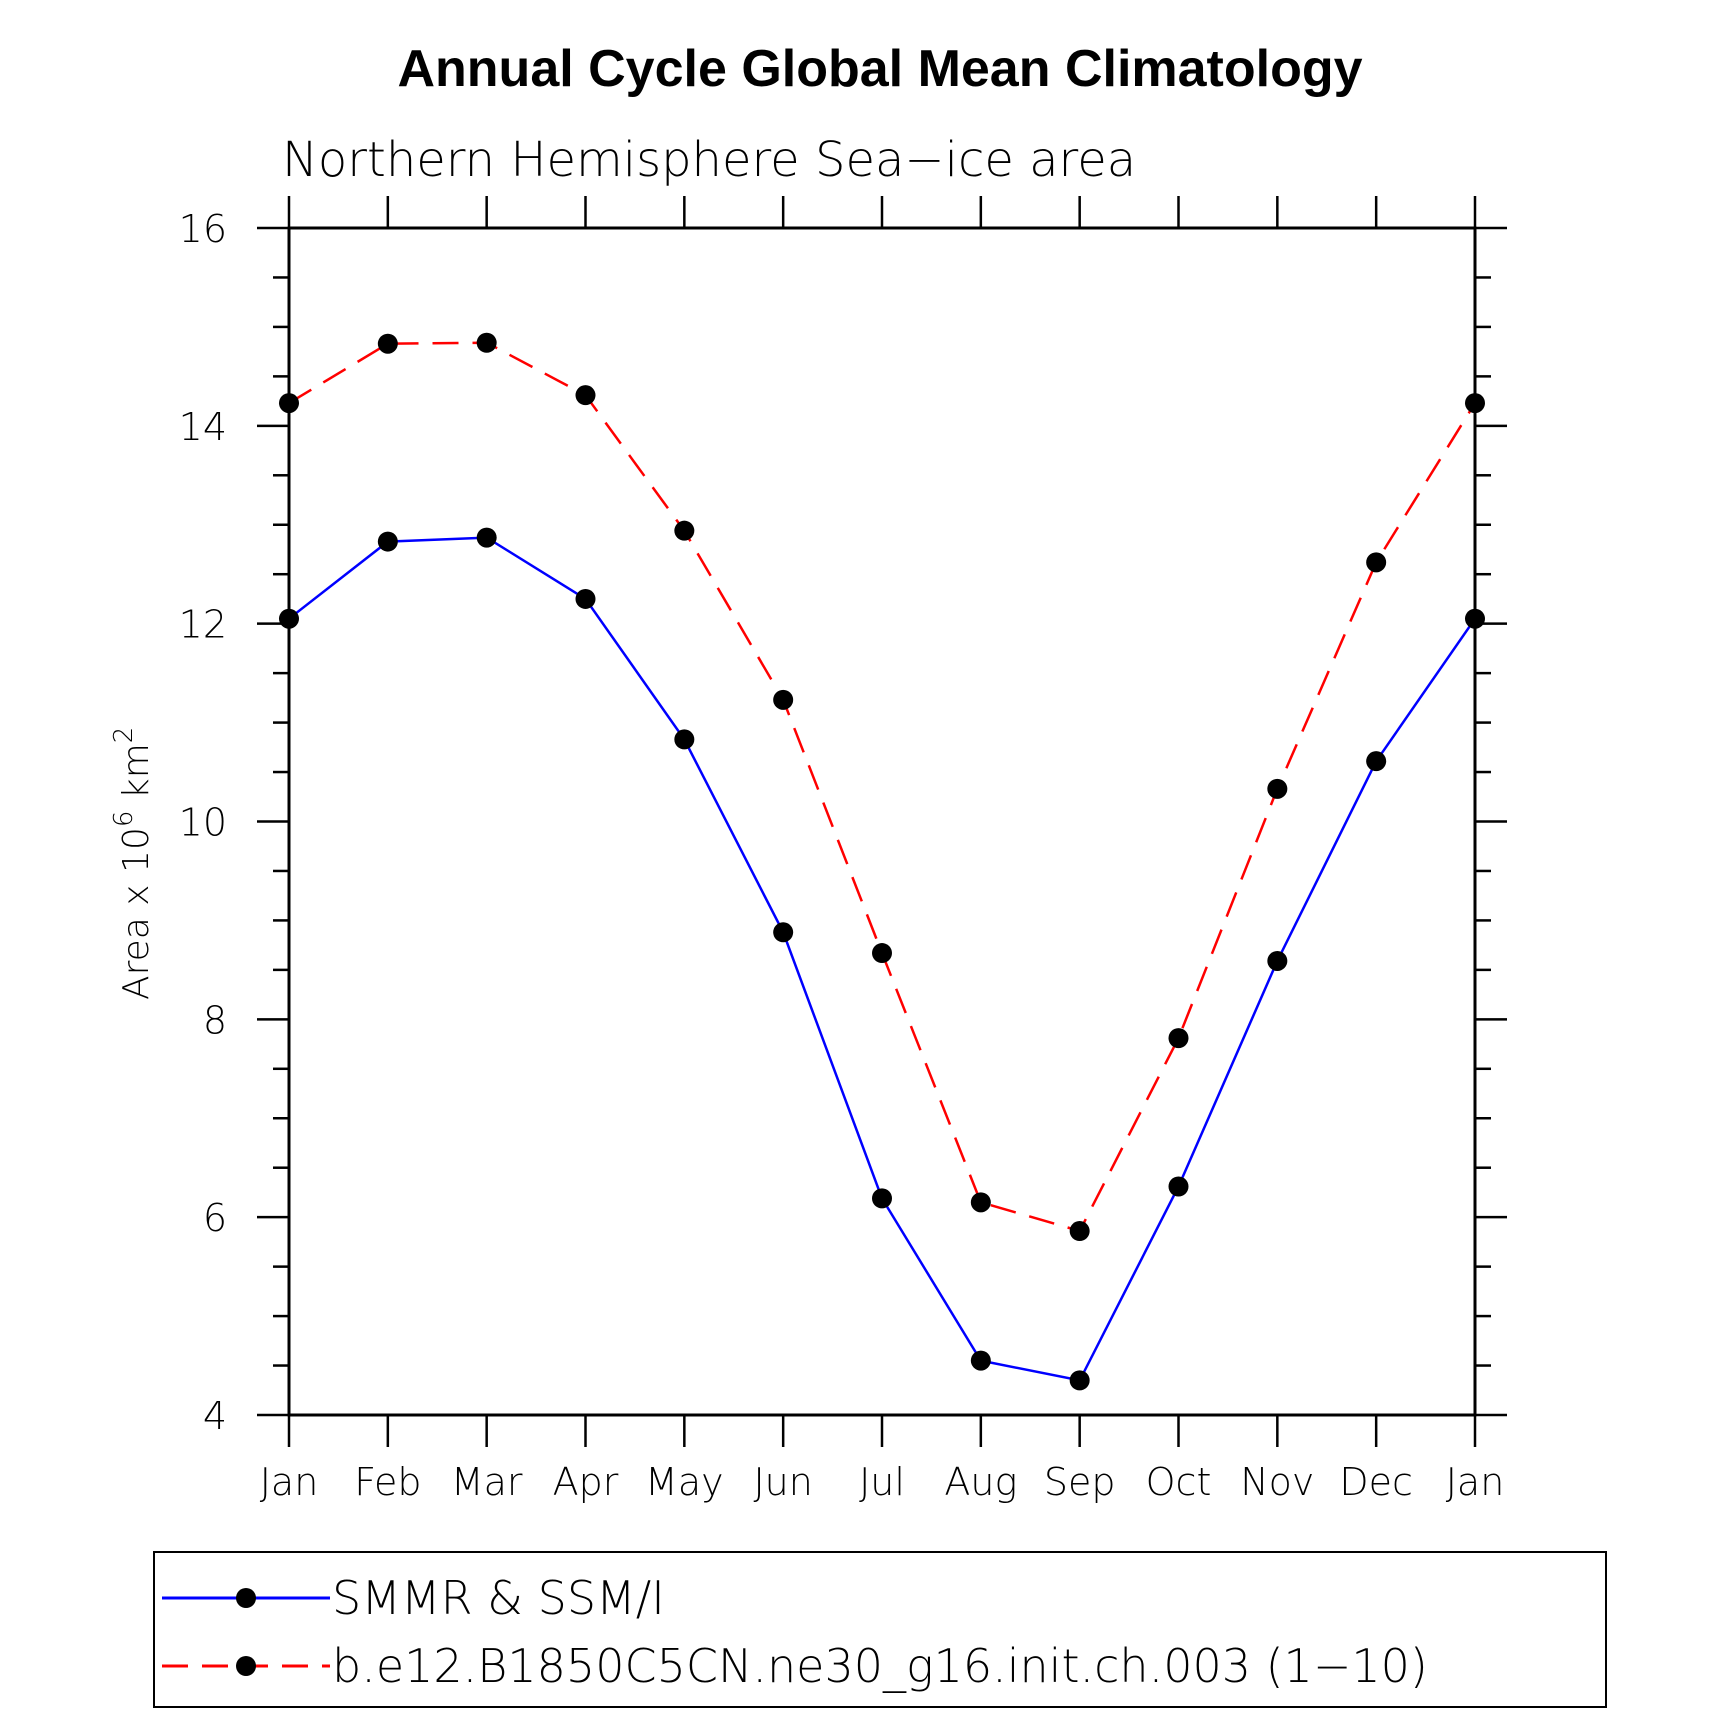 Image resolution: width=1710 pixels, height=1713 pixels. Describe the element at coordinates (586, 1482) in the screenshot. I see `x-tick-label: Apr` at that location.